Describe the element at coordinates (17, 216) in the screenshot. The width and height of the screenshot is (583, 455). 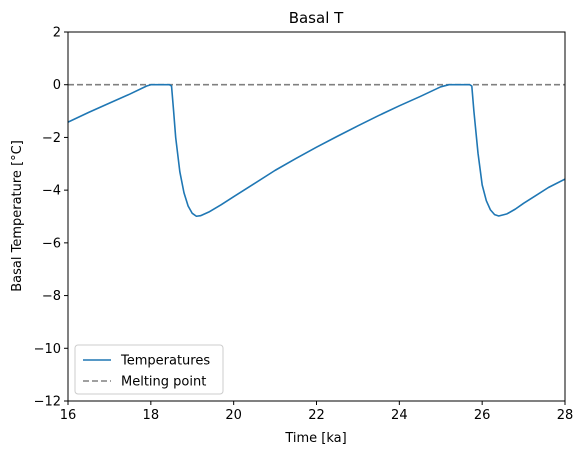
I see `y-axis-label: Basal Temperature [°C]` at that location.